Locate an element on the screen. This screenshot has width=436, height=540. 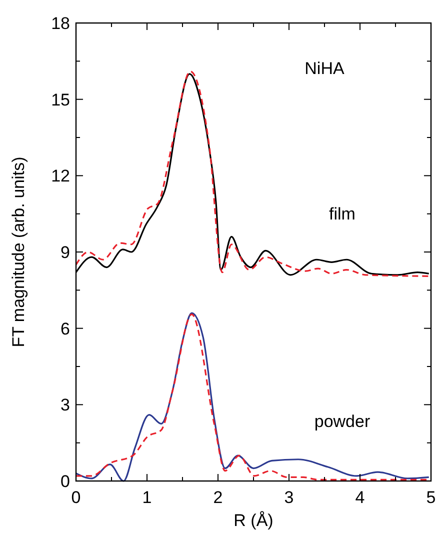
x-tick-label: 4 is located at coordinates (360, 497).